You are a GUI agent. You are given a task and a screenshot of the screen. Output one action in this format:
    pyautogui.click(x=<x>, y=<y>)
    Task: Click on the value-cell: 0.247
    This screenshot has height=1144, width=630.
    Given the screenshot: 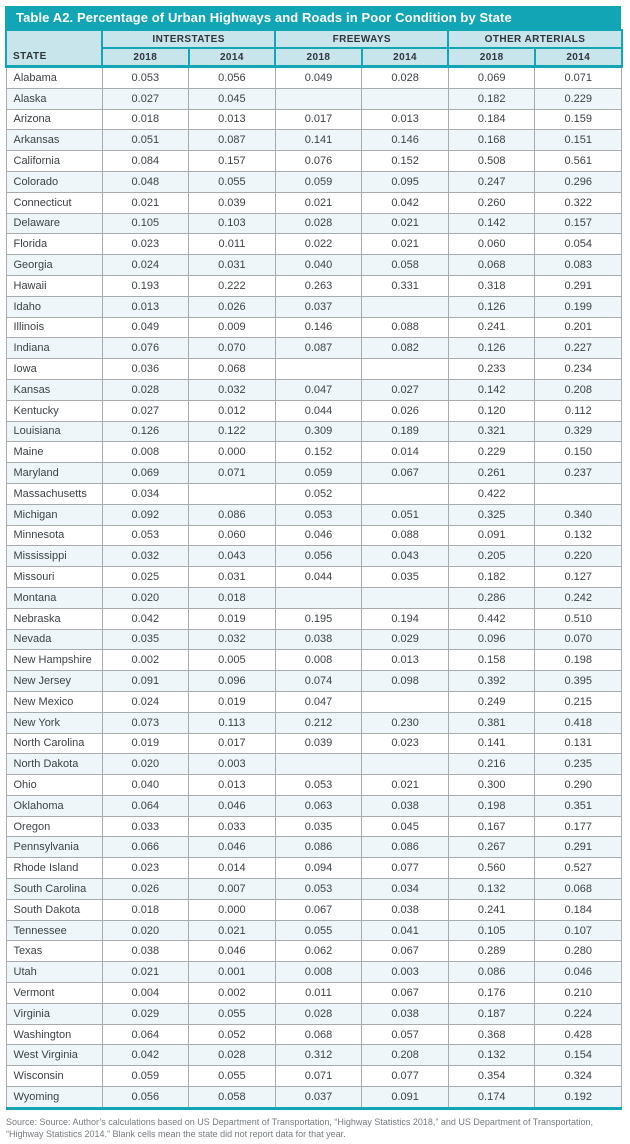 What is the action you would take?
    pyautogui.click(x=491, y=181)
    